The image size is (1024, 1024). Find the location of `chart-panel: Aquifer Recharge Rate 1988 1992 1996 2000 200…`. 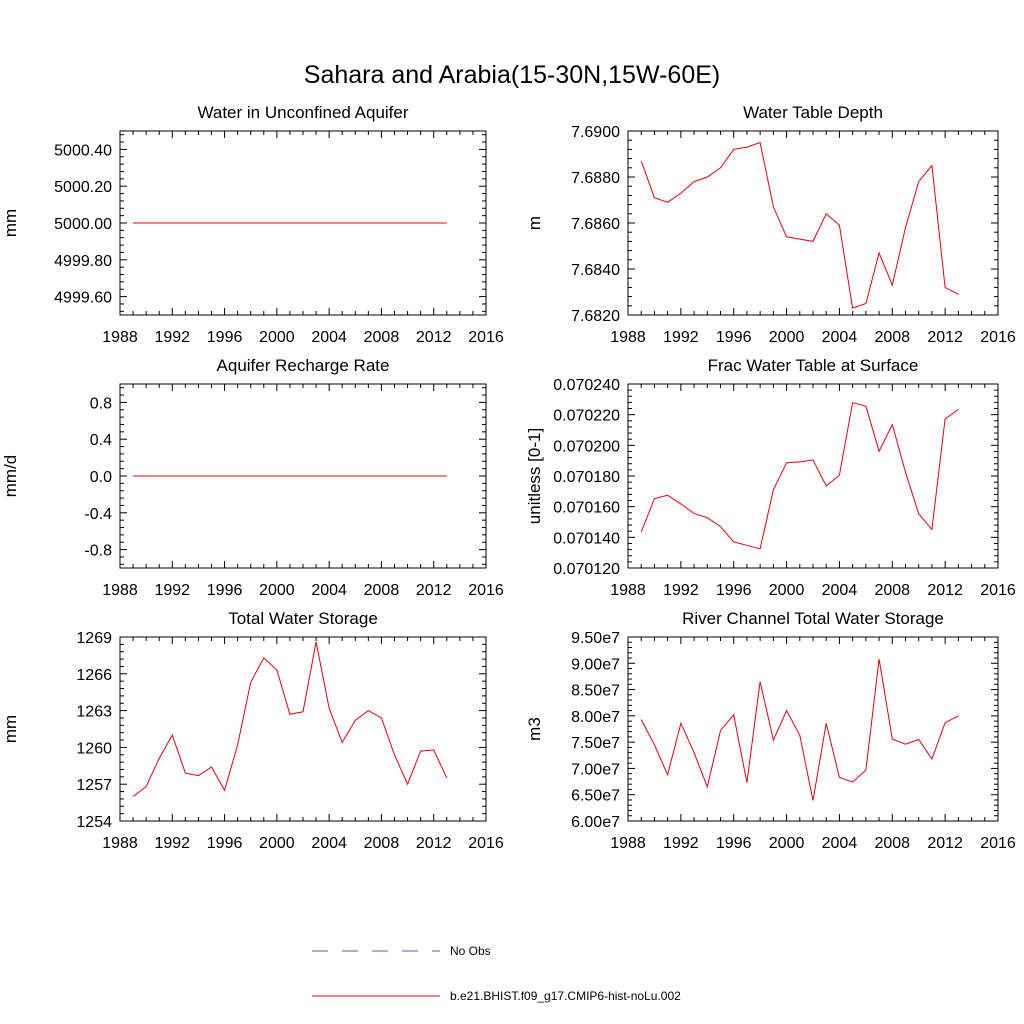

chart-panel: Aquifer Recharge Rate 1988 1992 1996 2000 200… is located at coordinates (252, 477).